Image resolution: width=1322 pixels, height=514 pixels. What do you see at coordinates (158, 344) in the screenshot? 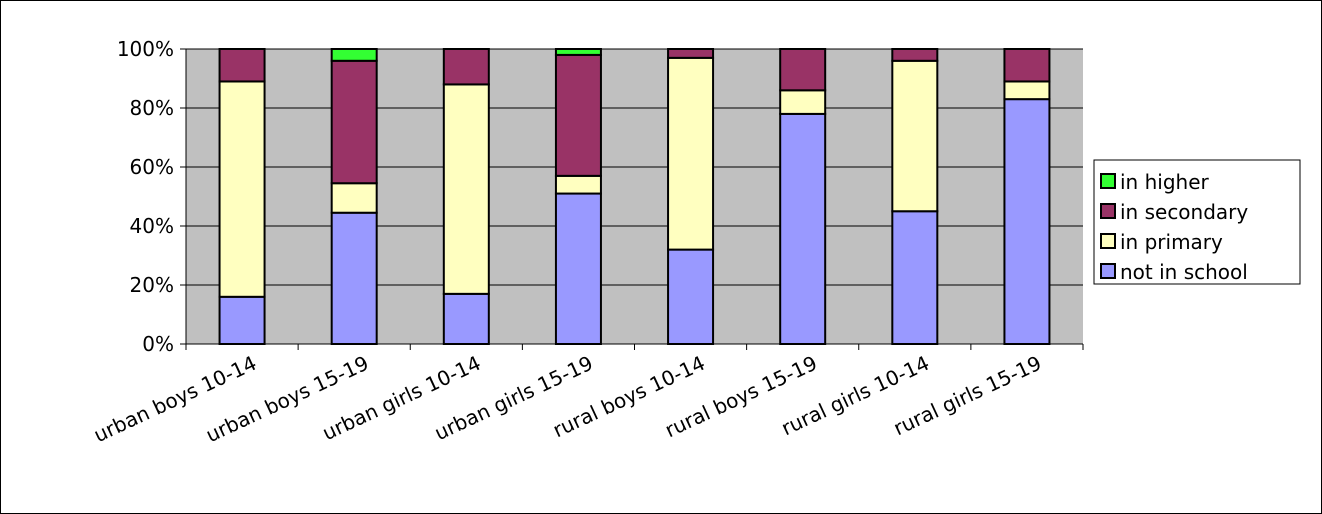
I see `y-tick-label: 0%` at bounding box center [158, 344].